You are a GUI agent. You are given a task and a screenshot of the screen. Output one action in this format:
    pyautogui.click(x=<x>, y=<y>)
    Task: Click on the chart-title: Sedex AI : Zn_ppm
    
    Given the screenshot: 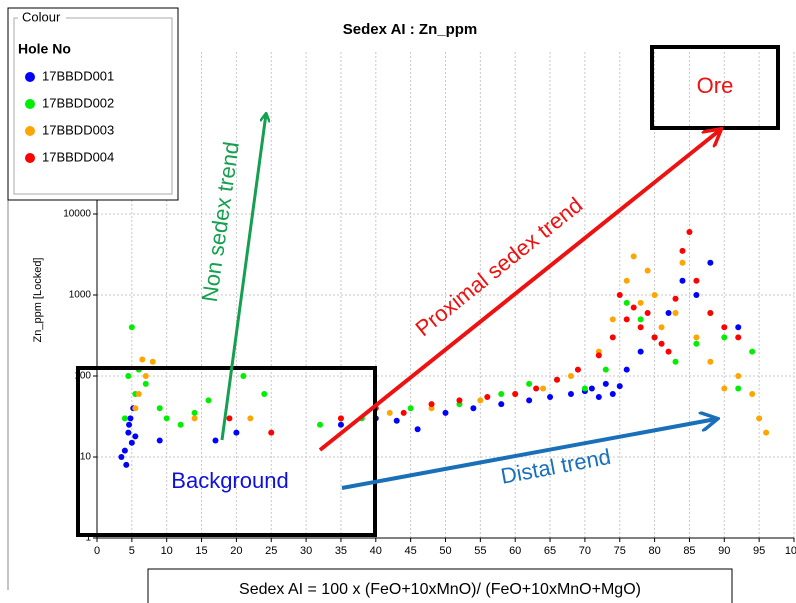 What is the action you would take?
    pyautogui.click(x=410, y=29)
    